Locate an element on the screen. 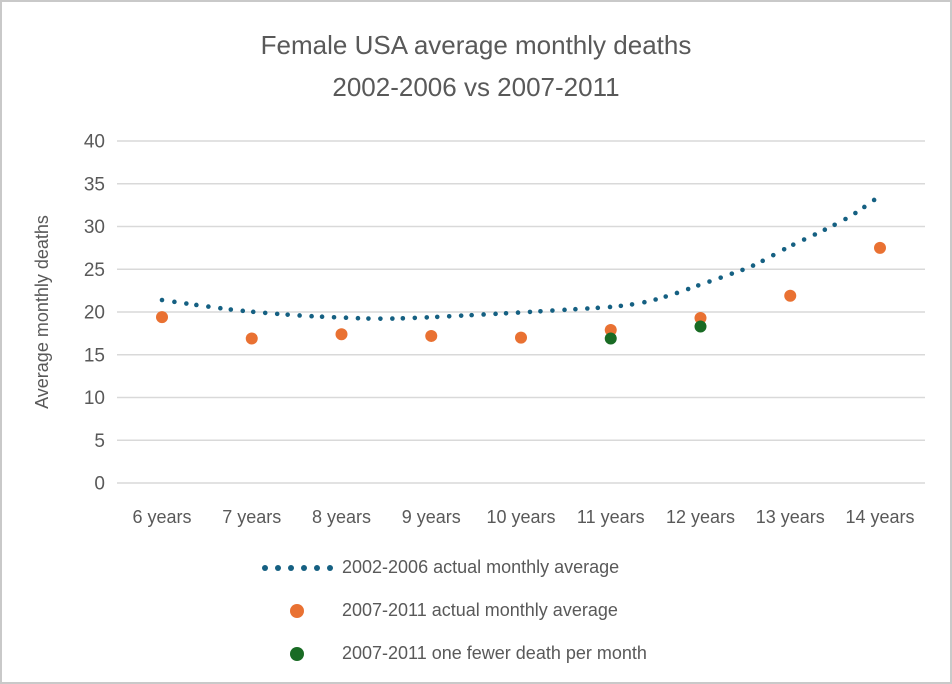  legend-label: 2002-2006 actual monthly average is located at coordinates (481, 567).